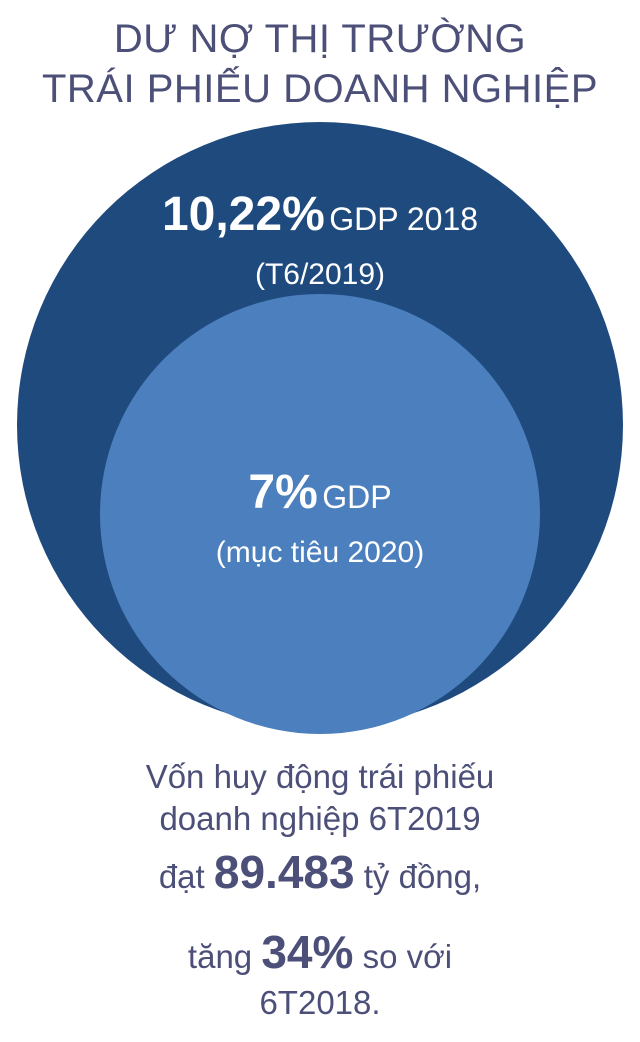  I want to click on outer-unit: GDP 2018, so click(404, 219).